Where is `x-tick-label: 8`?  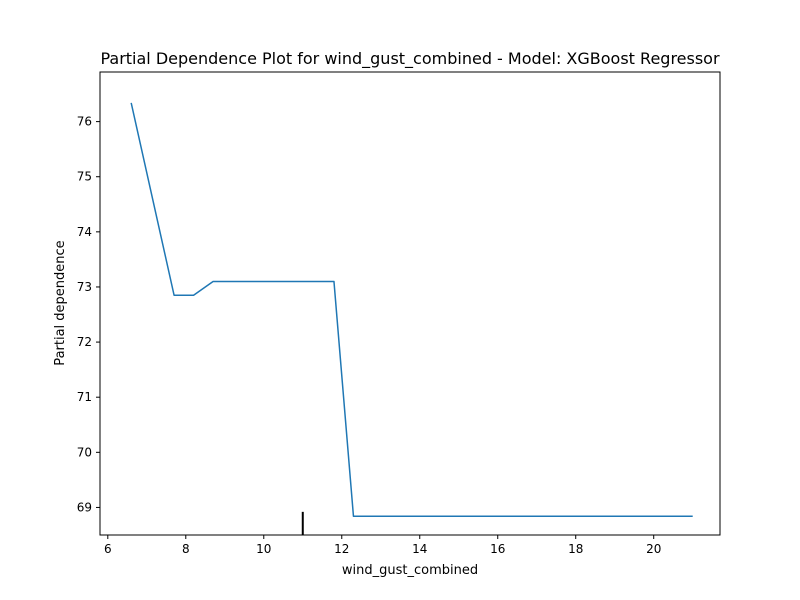
x-tick-label: 8 is located at coordinates (186, 549).